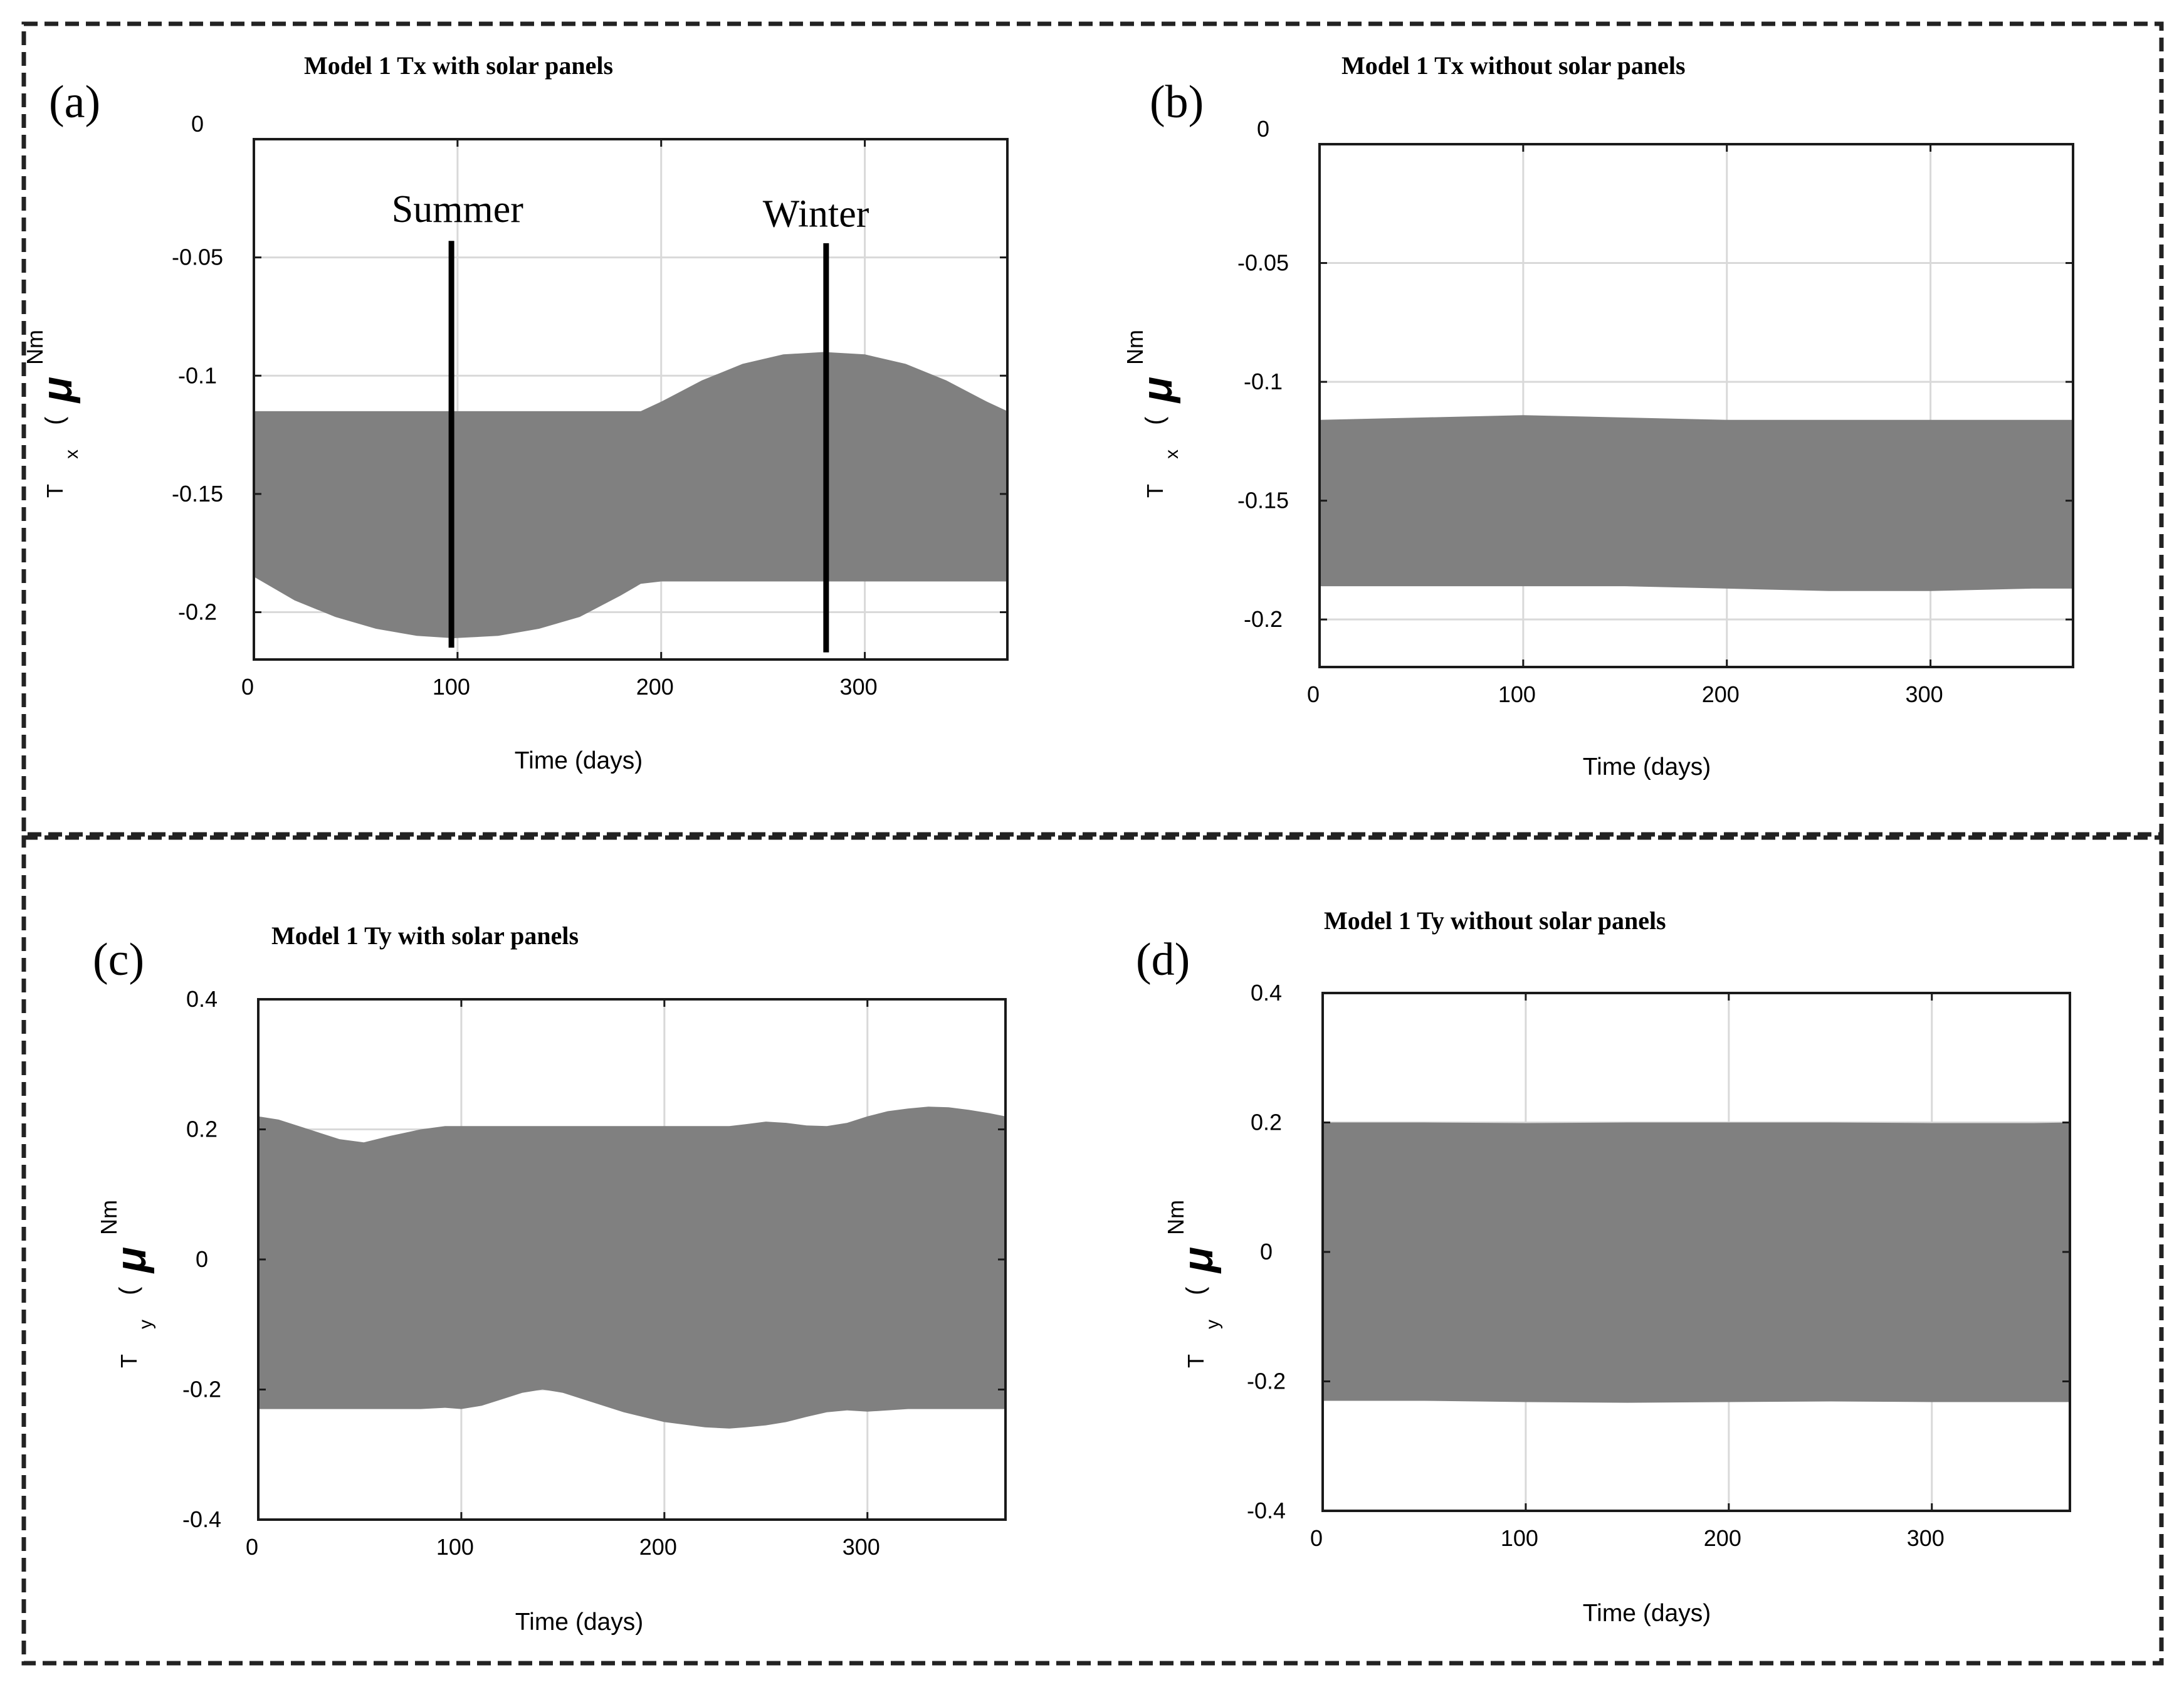 This screenshot has width=2184, height=1687. I want to click on panel-label: (c), so click(119, 960).